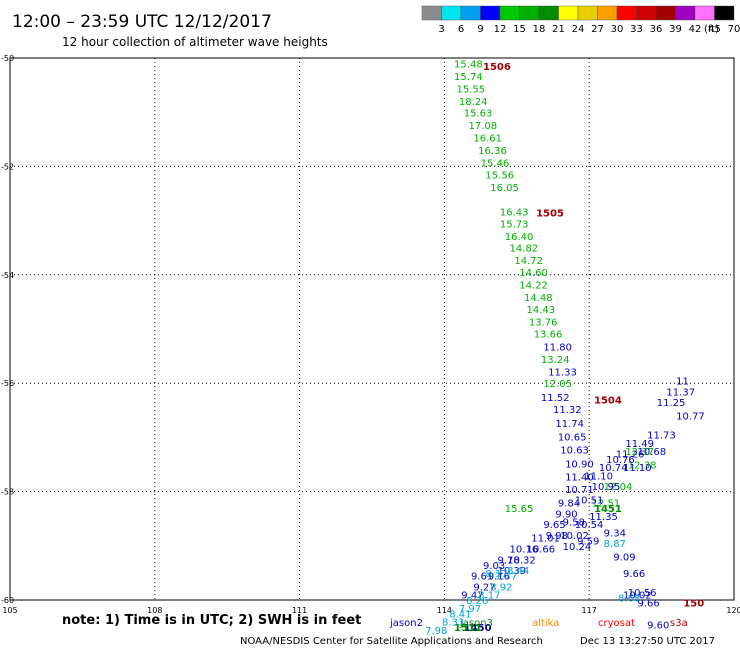 This screenshot has width=740, height=650. Describe the element at coordinates (651, 452) in the screenshot. I see `wave-height-label: 10.68` at that location.